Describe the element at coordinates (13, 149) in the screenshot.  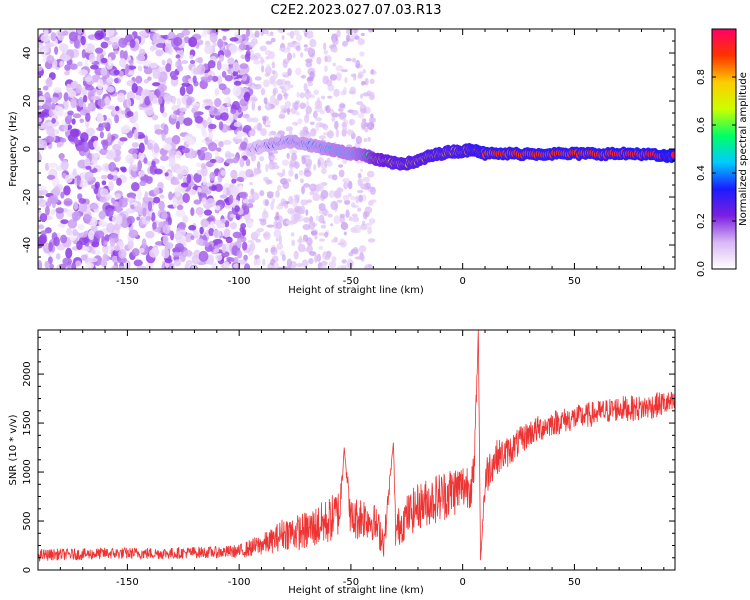
I see `spectrogram-ylabel: Frequency (Hz)` at that location.